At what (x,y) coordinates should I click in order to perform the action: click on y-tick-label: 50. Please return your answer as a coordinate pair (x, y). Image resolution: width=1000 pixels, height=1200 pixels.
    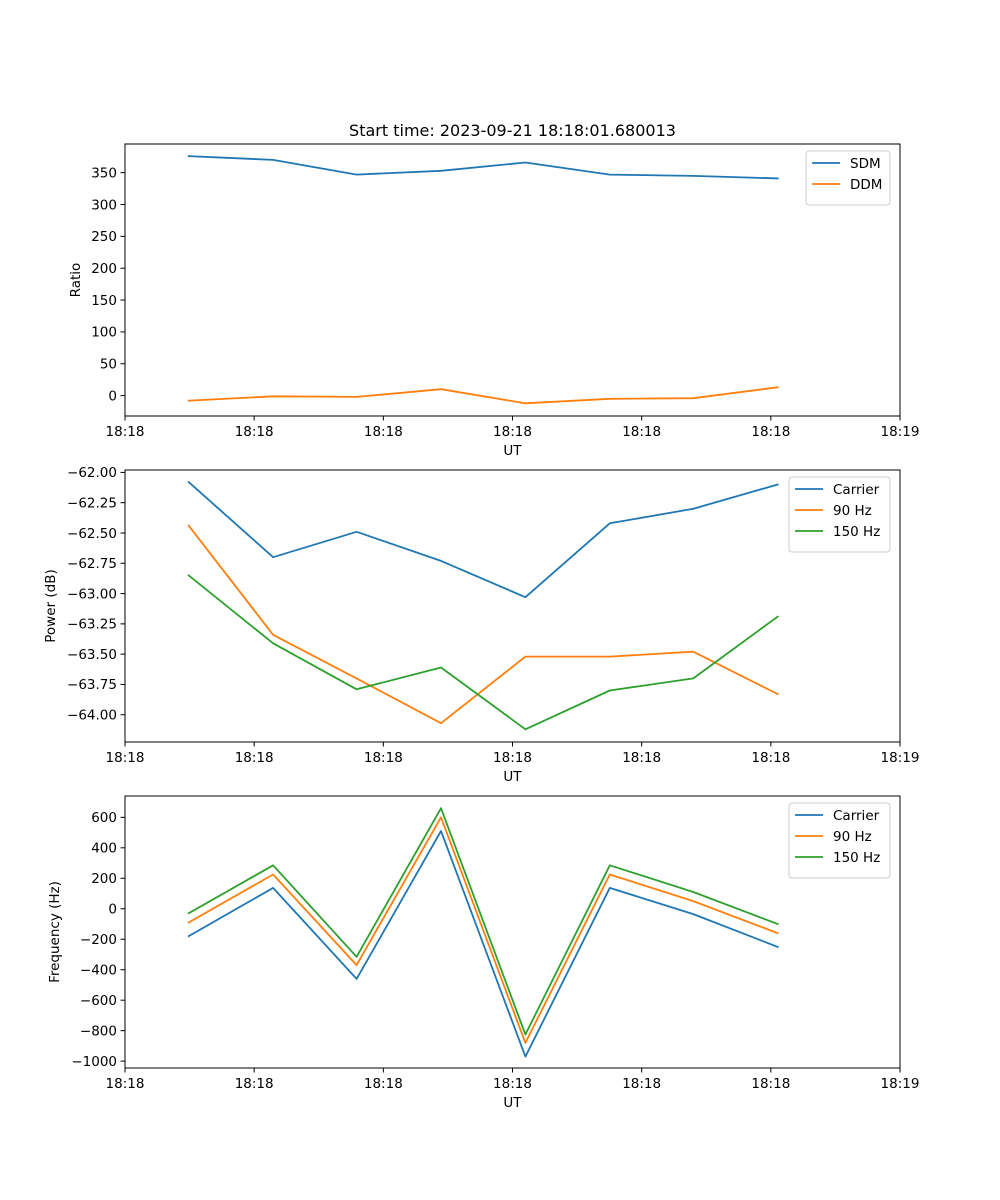
    Looking at the image, I should click on (108, 365).